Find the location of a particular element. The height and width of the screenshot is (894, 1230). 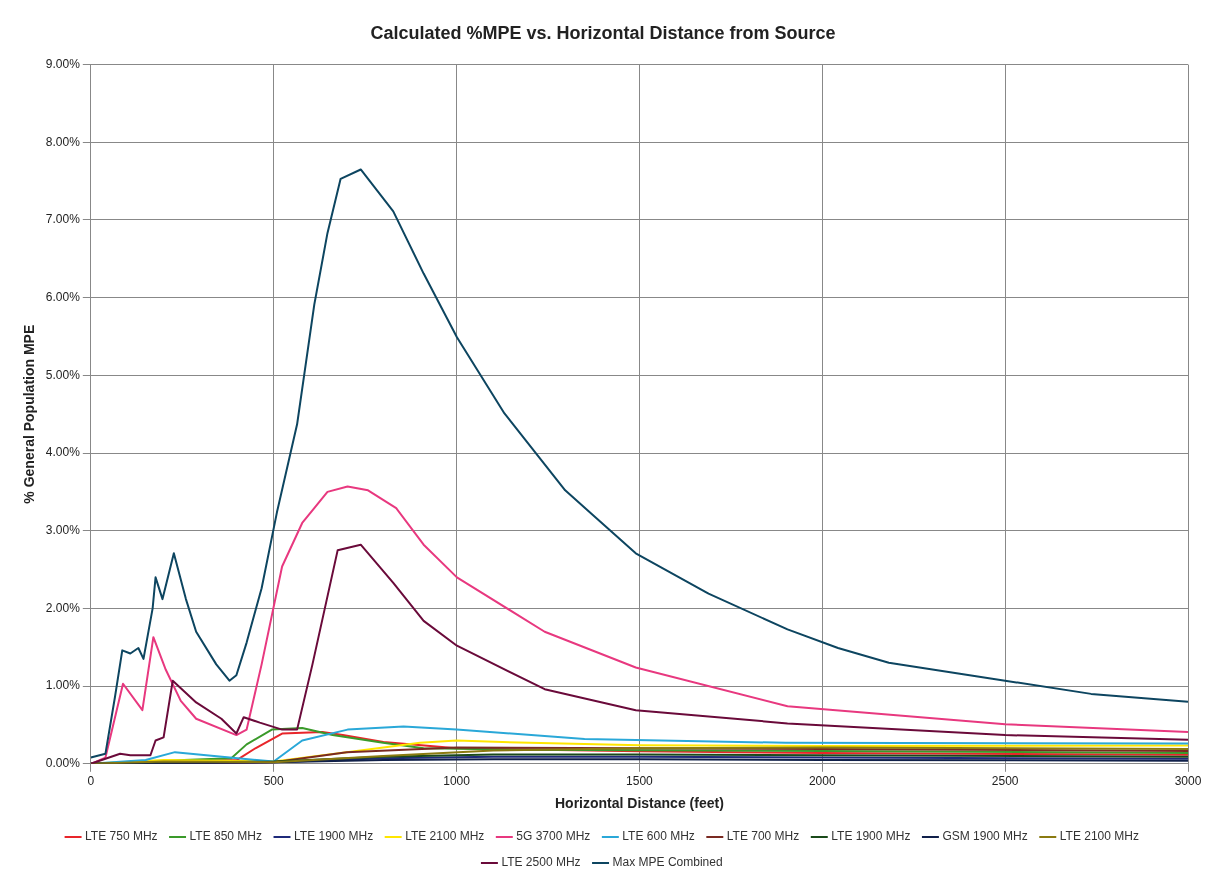

y-tick-label: 8.00% is located at coordinates (63, 141).